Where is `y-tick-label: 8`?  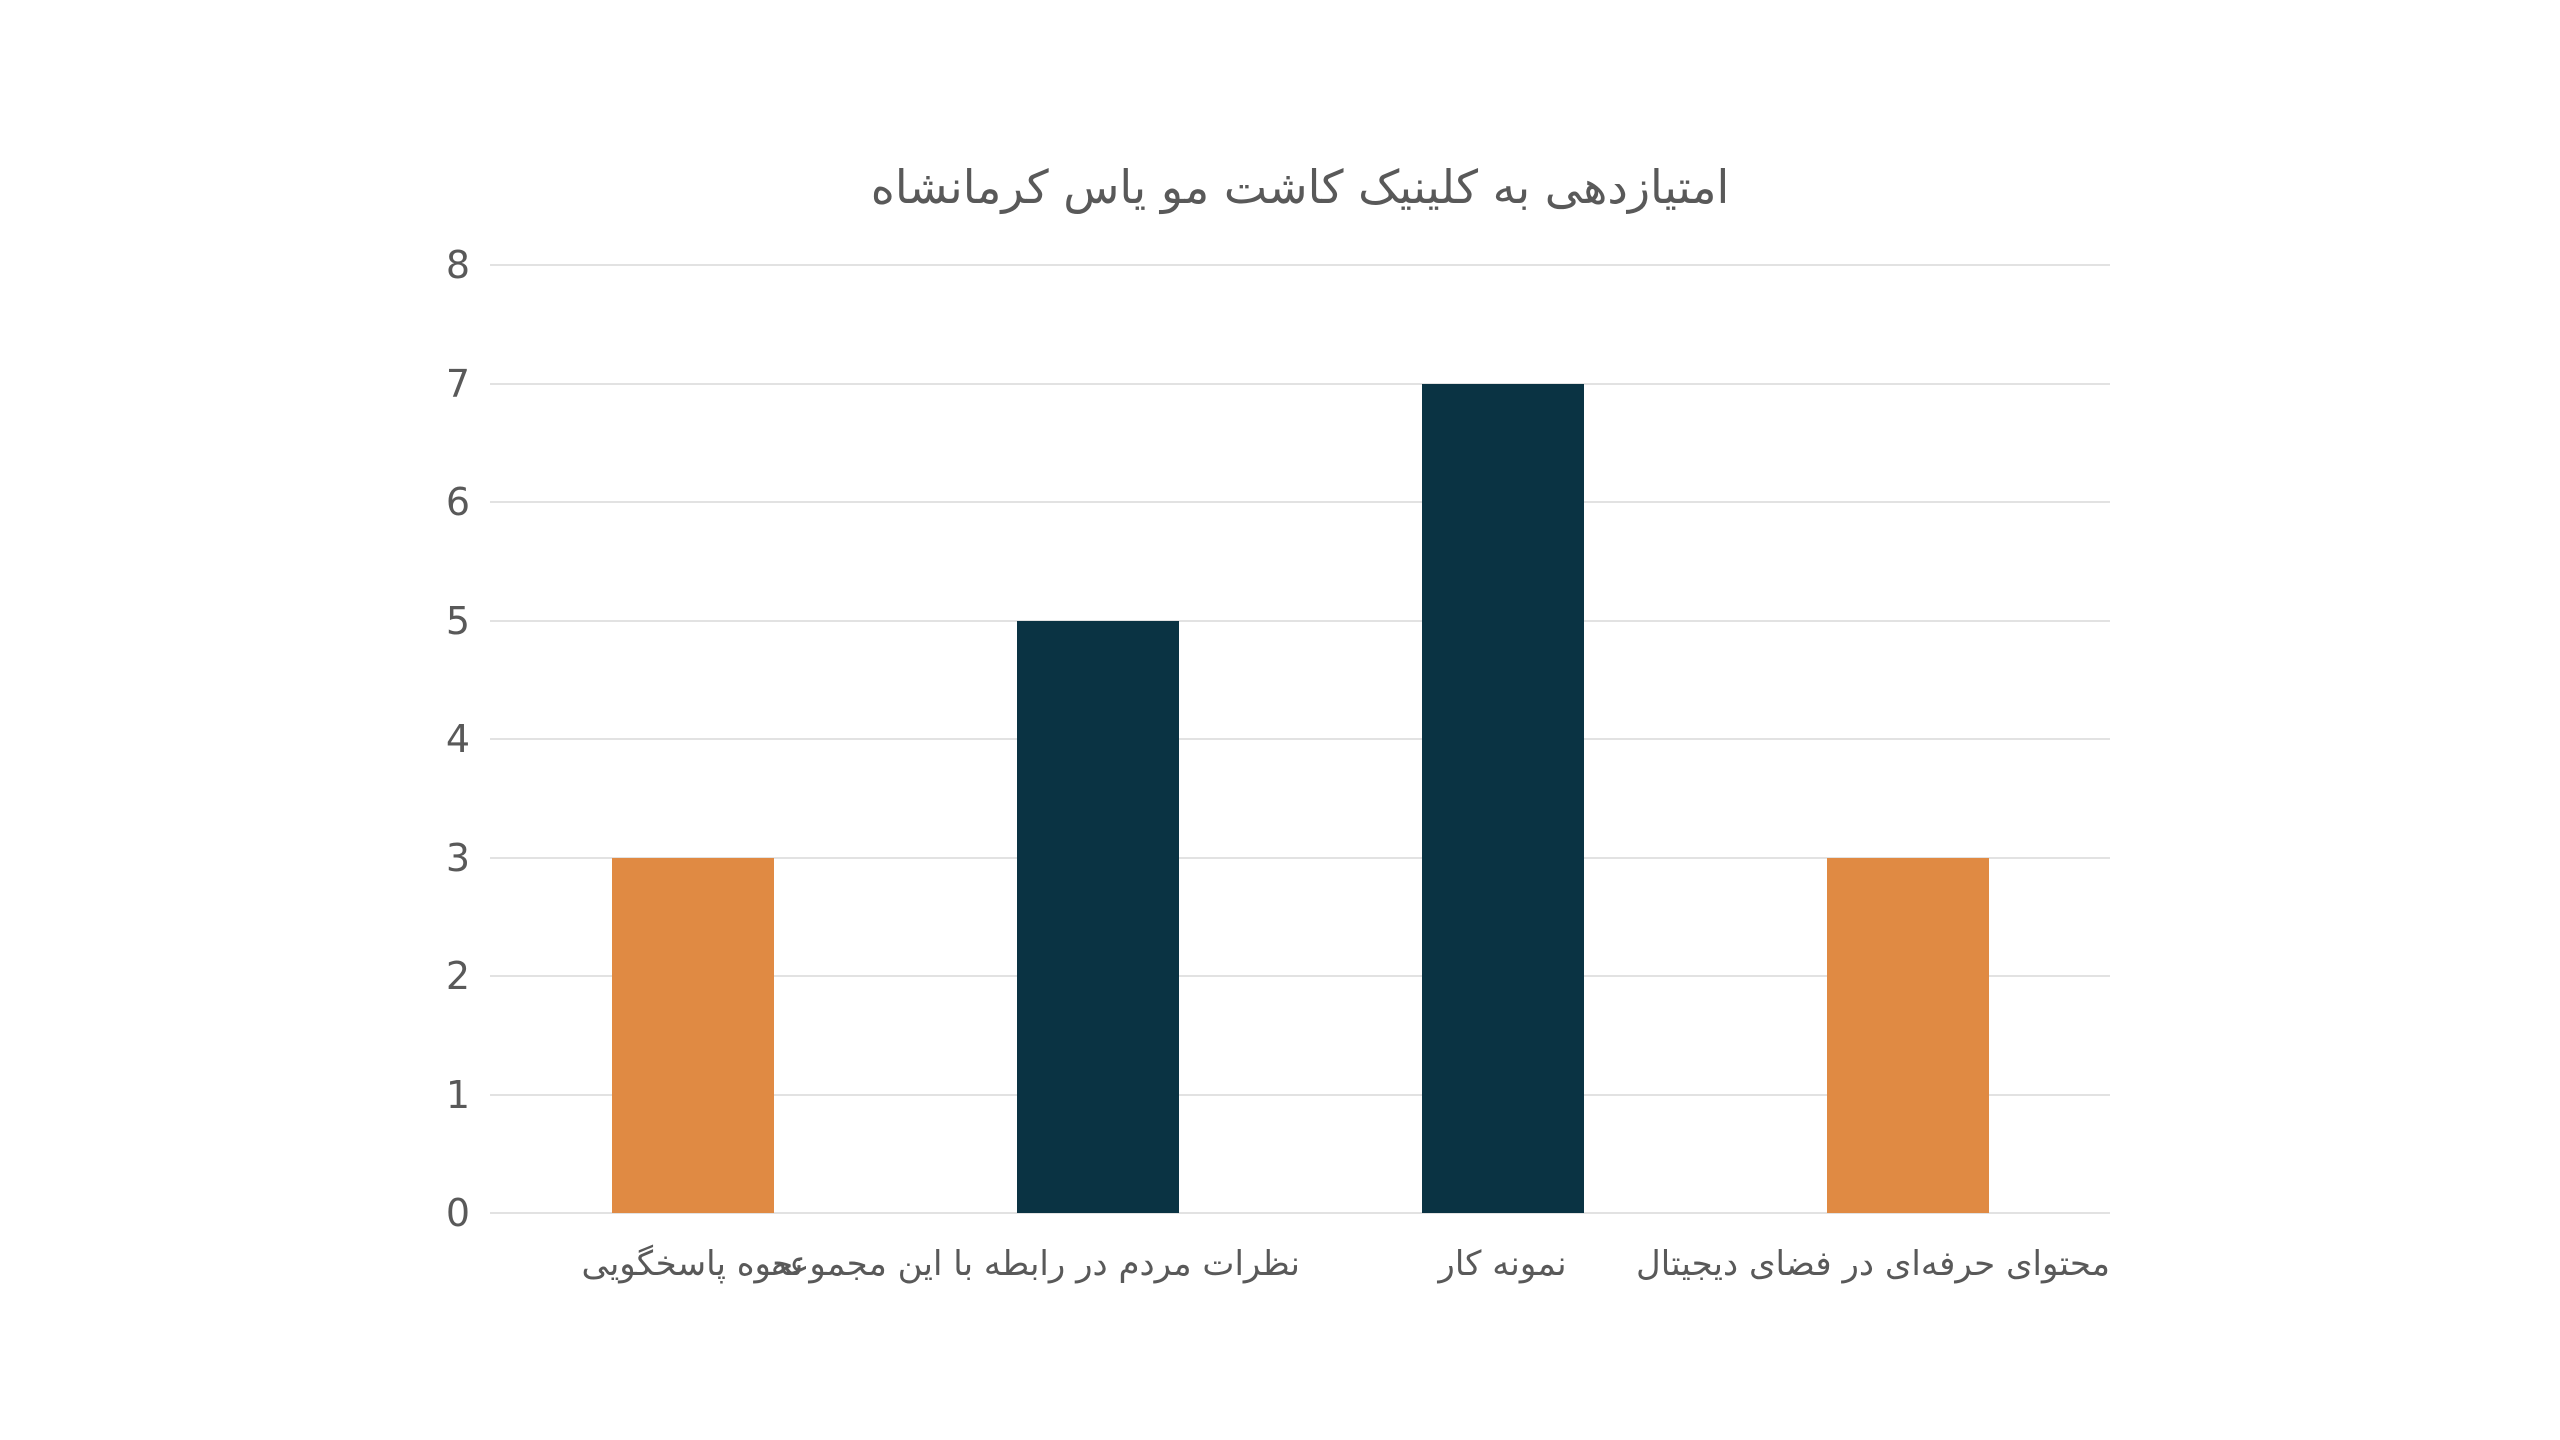 y-tick-label: 8 is located at coordinates (457, 265).